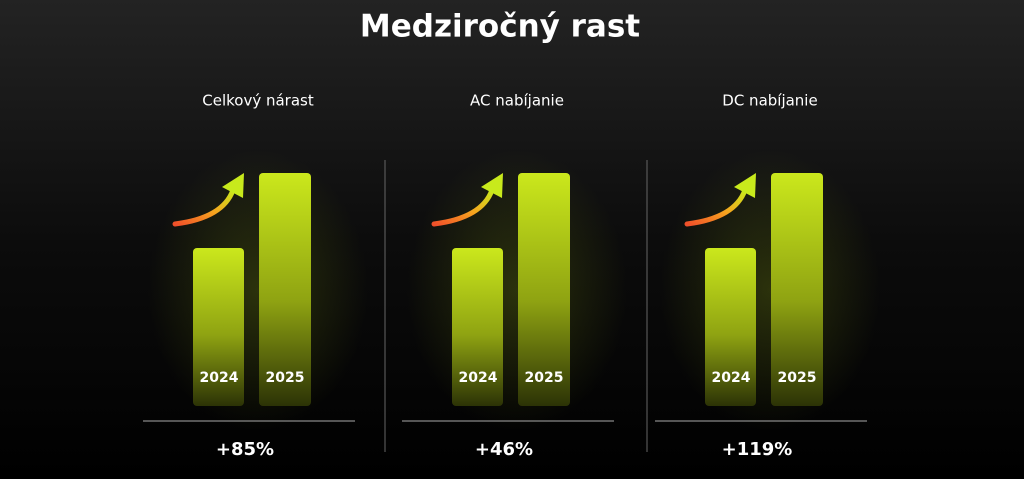 Image resolution: width=1024 pixels, height=479 pixels. What do you see at coordinates (504, 449) in the screenshot?
I see `change-value: +46%` at bounding box center [504, 449].